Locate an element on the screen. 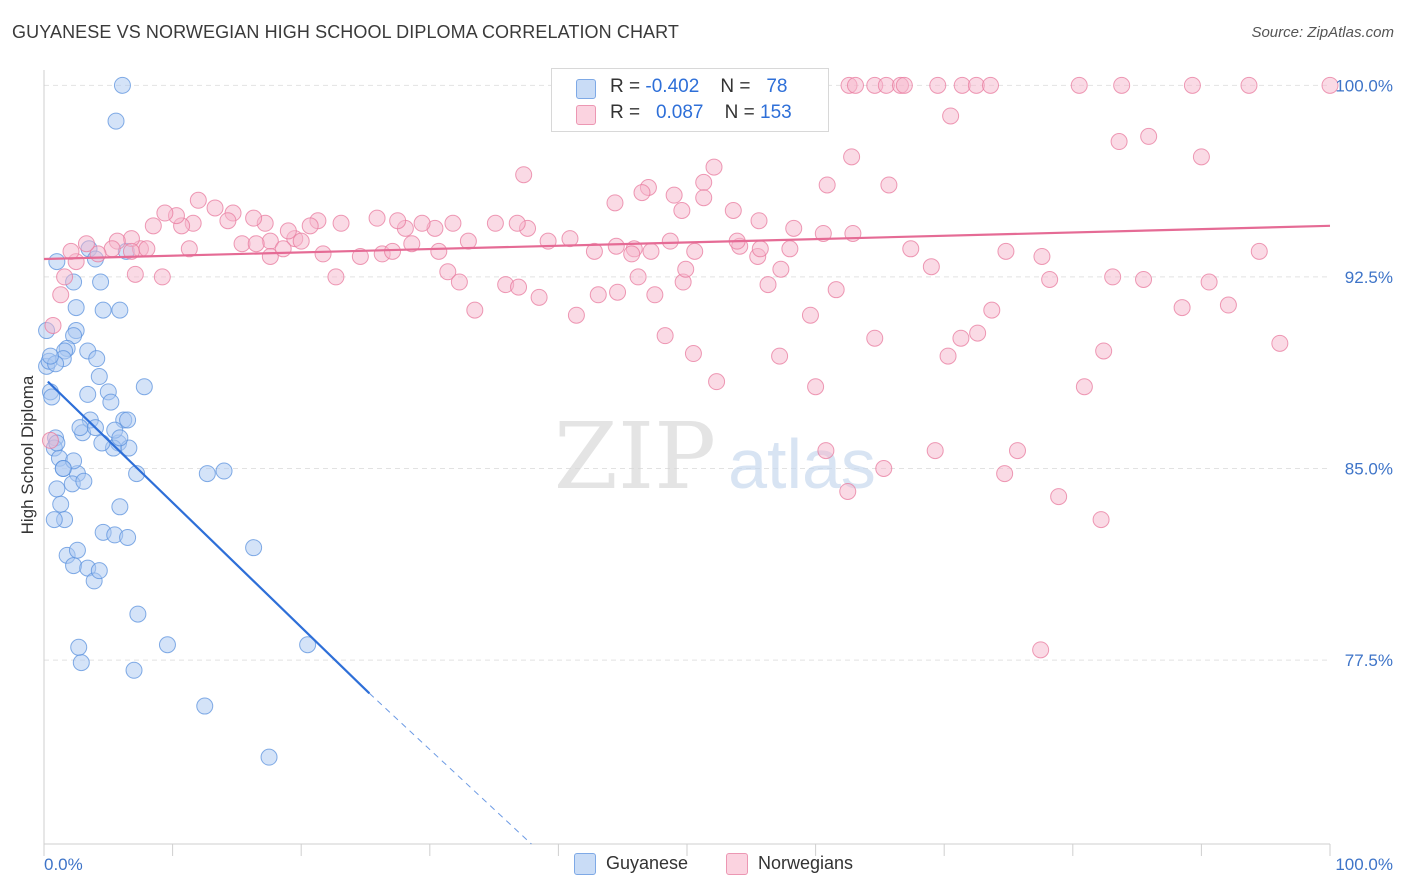 The height and width of the screenshot is (892, 1406). trend-line is located at coordinates (687, 242).